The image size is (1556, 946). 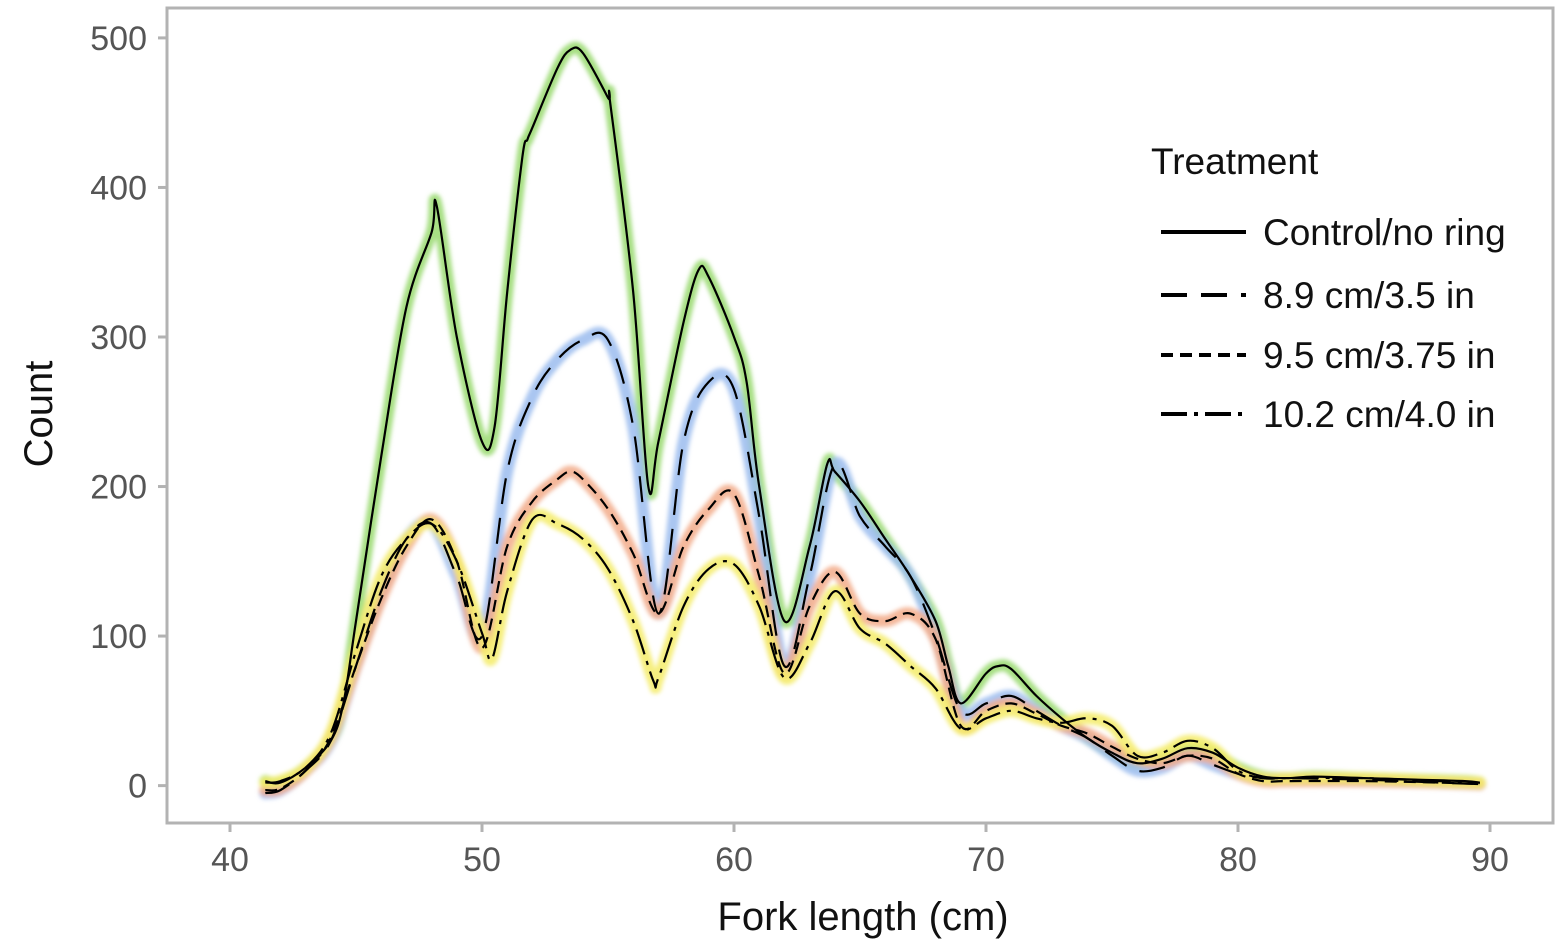 What do you see at coordinates (118, 39) in the screenshot?
I see `y-tick-label-500: 500` at bounding box center [118, 39].